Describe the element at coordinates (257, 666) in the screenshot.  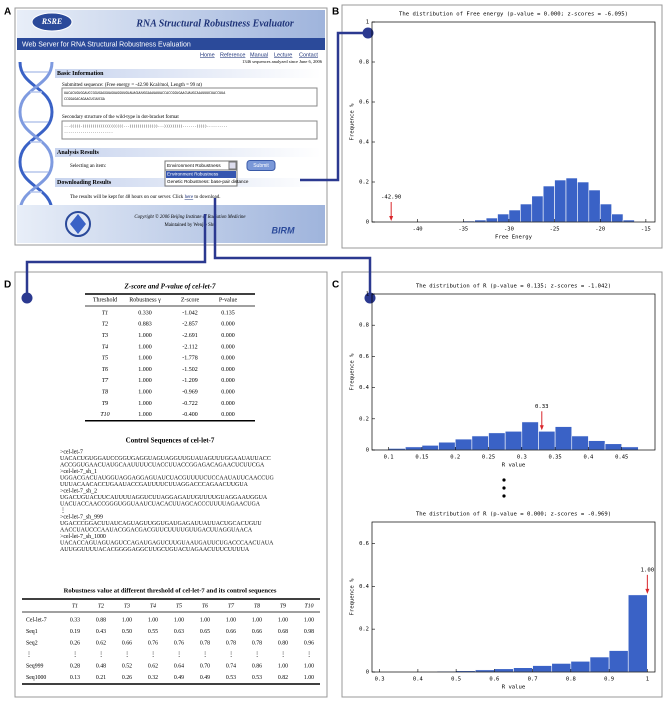
I see `table-cell: 0.86` at that location.